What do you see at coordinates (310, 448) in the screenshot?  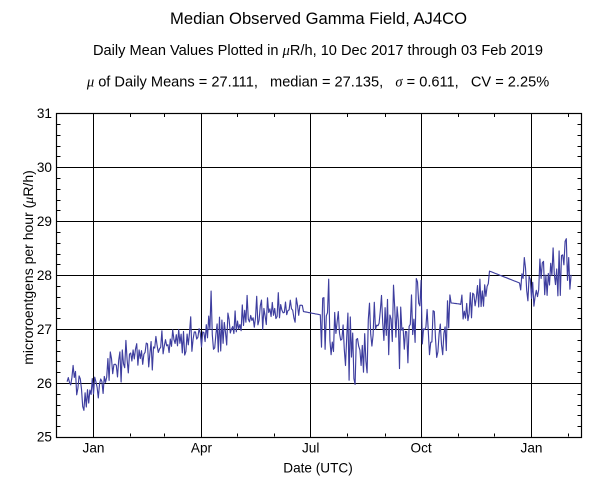 I see `svg-text: Jul` at bounding box center [310, 448].